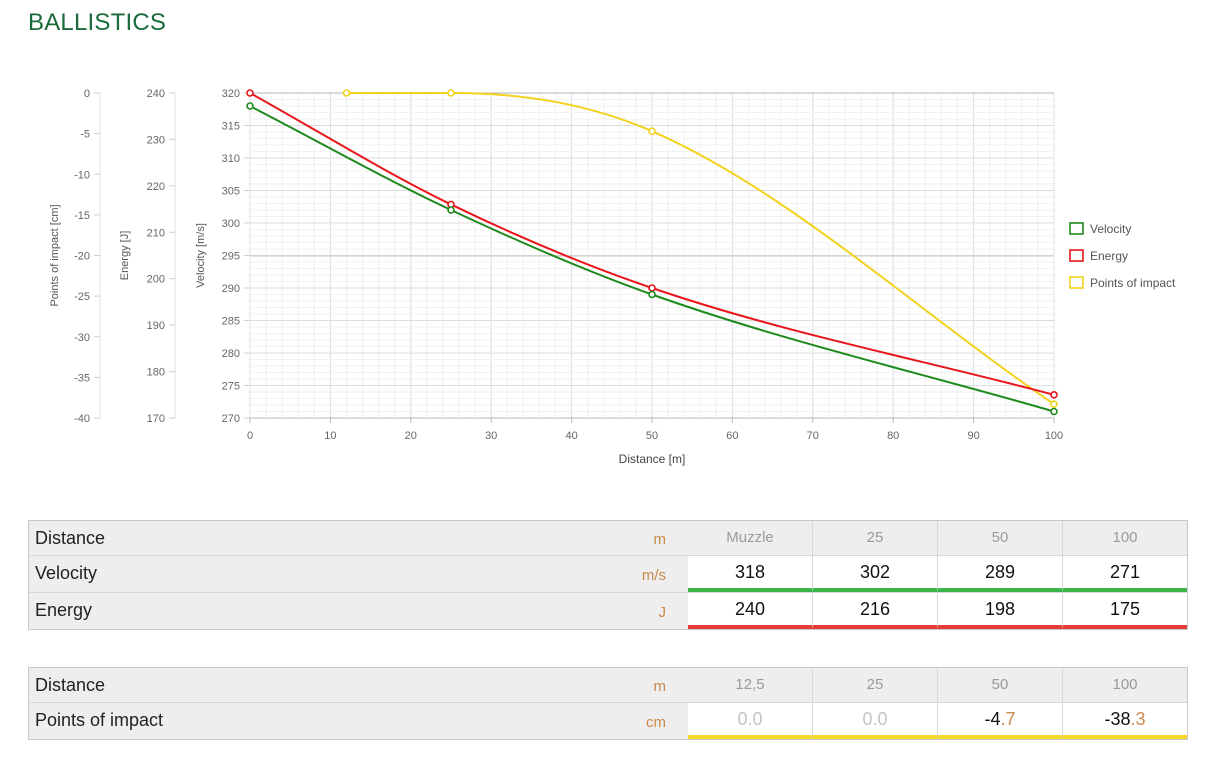 This screenshot has width=1218, height=763. What do you see at coordinates (750, 611) in the screenshot?
I see `energy-cell: 240` at bounding box center [750, 611].